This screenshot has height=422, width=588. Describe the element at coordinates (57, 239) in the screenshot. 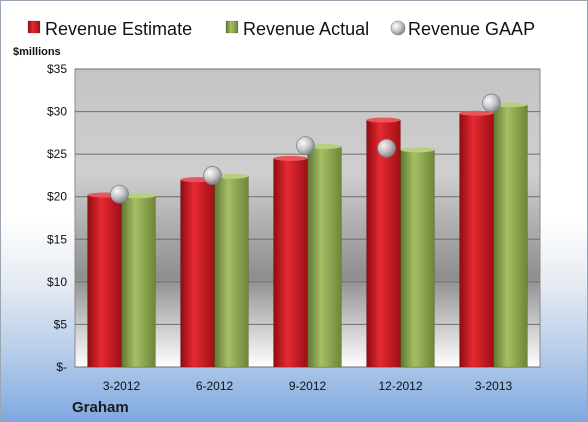

I see `y-tick-label: $15` at that location.